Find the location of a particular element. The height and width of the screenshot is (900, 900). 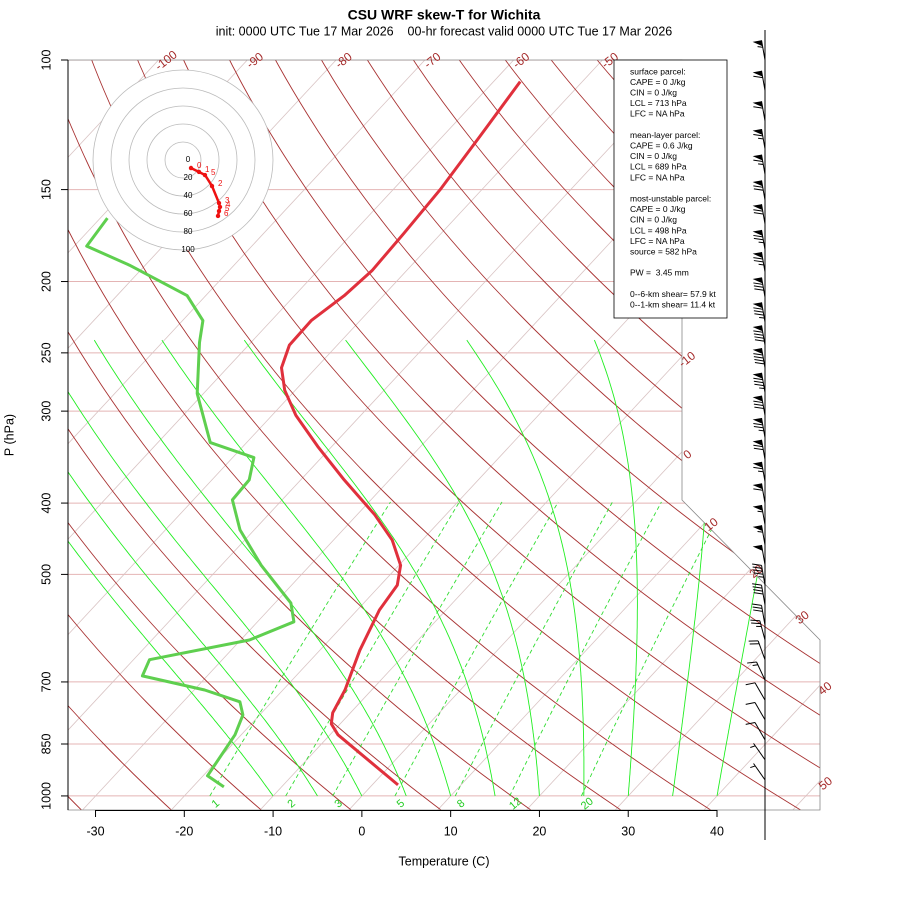

info-text: LCL = 498 hPa is located at coordinates (658, 230).